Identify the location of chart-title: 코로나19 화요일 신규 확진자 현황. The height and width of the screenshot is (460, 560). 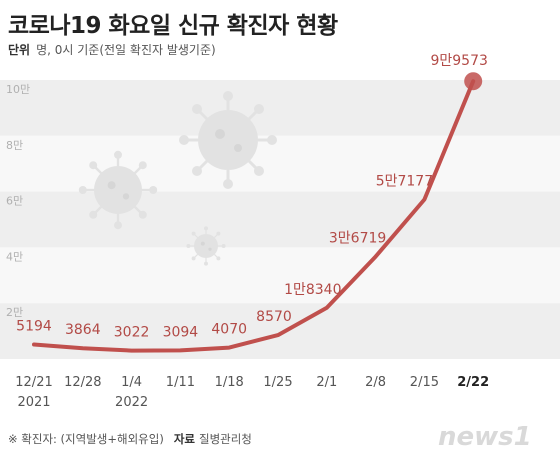
(173, 26).